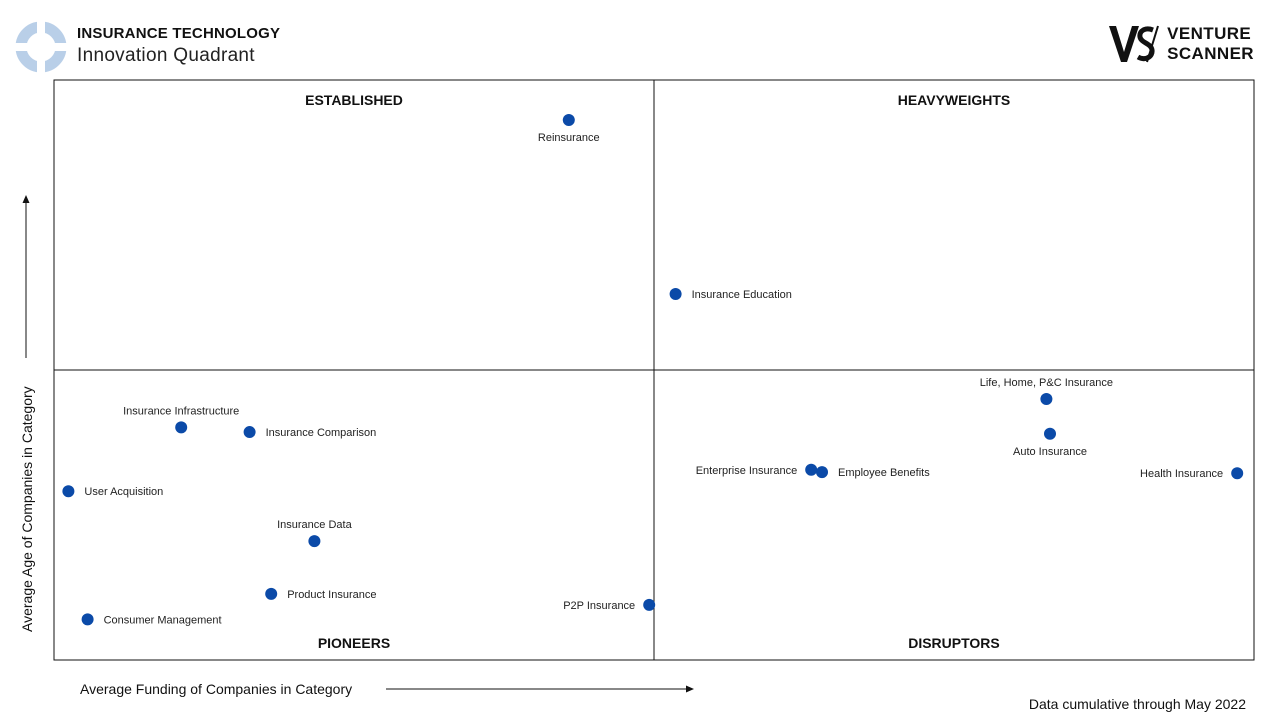 The width and height of the screenshot is (1280, 720). Describe the element at coordinates (26, 199) in the screenshot. I see `y-axis-arrowhead` at that location.